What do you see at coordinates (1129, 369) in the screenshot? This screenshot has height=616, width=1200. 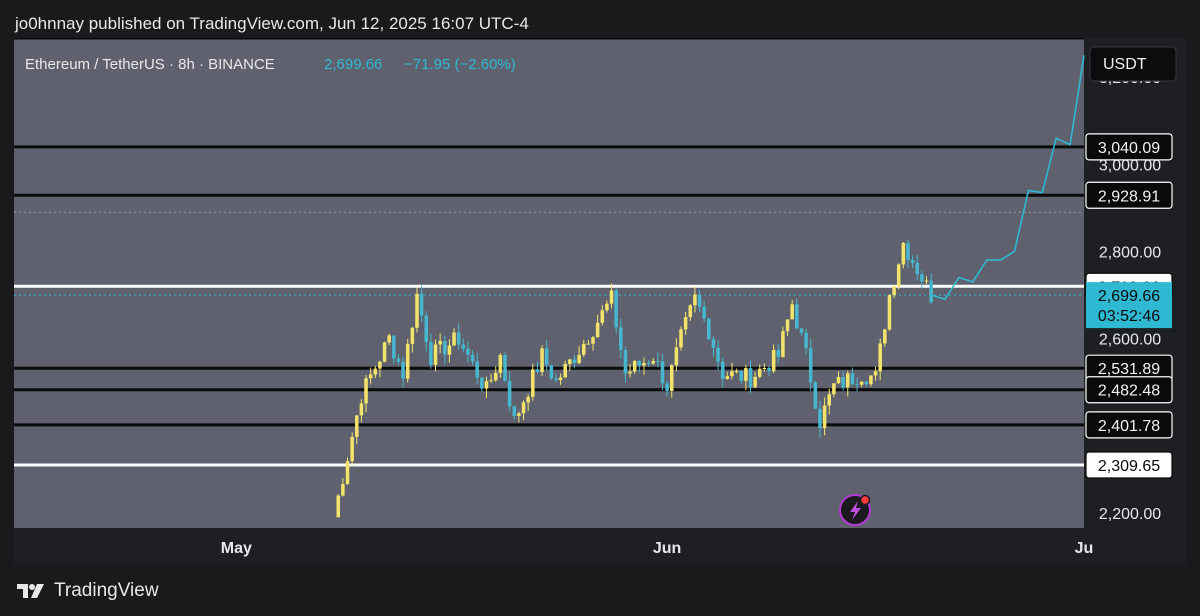 I see `level-price-label: 2,531.89` at bounding box center [1129, 369].